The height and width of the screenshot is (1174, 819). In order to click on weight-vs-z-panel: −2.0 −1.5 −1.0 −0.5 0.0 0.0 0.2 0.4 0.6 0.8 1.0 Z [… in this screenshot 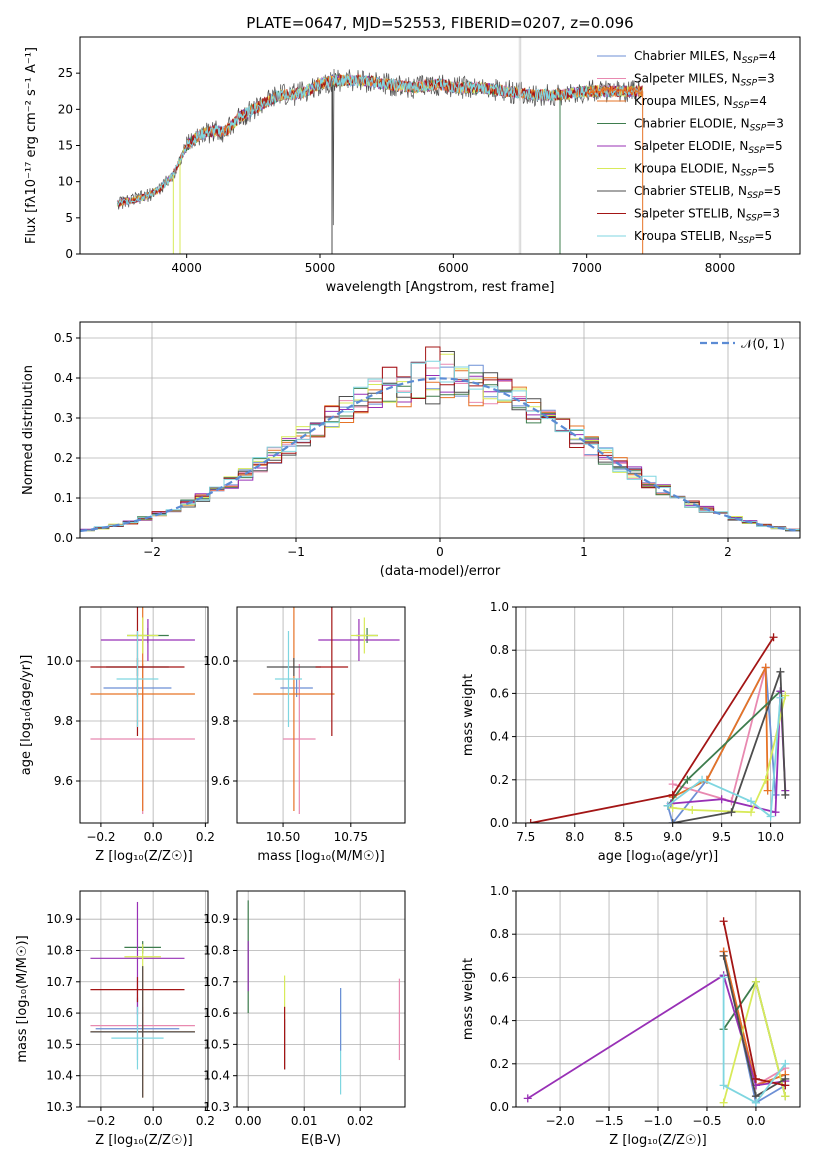, I will do `click(631, 1016)`.